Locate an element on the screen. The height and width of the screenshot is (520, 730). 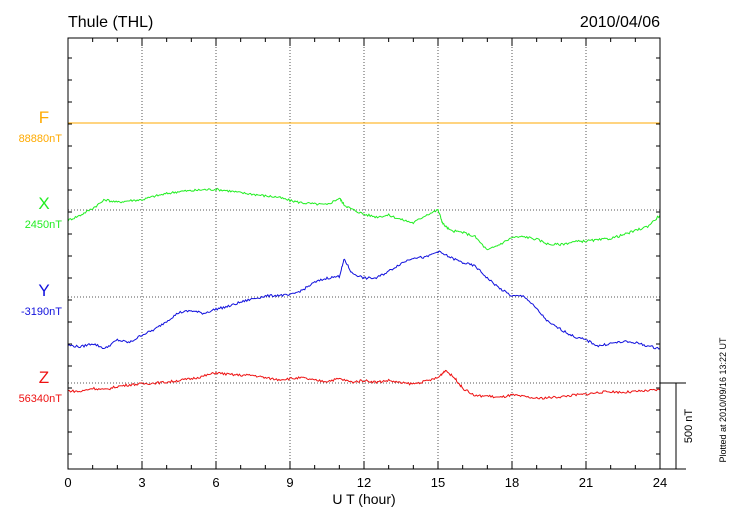
series-line-x is located at coordinates (364, 219).